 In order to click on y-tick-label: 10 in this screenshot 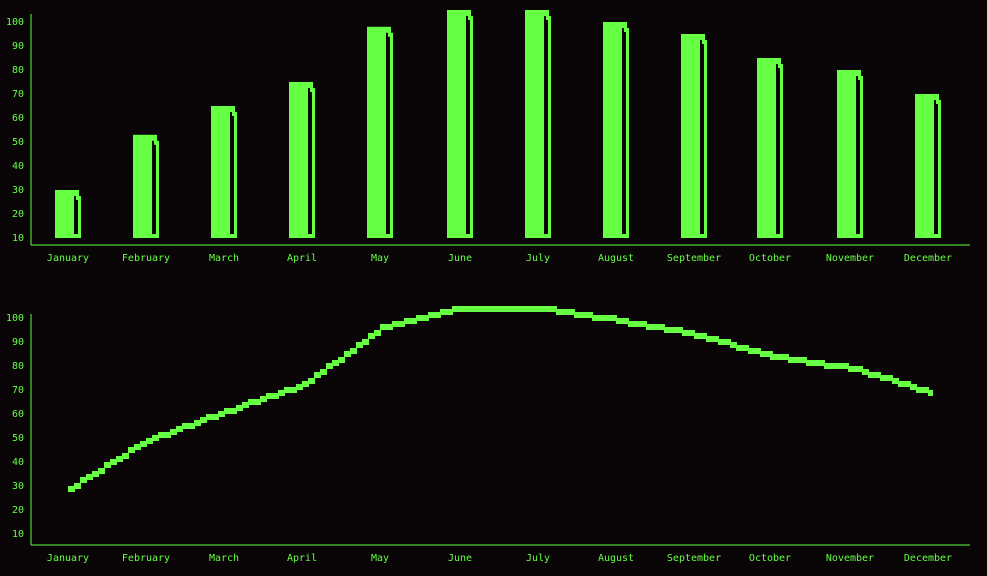, I will do `click(18, 238)`.